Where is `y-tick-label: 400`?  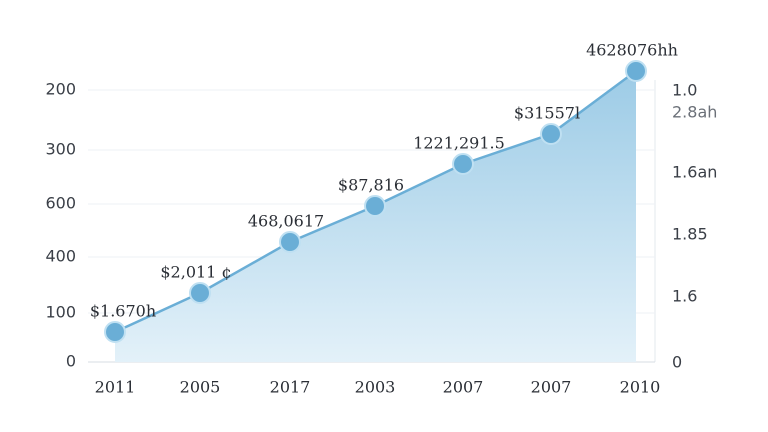 y-tick-label: 400 is located at coordinates (60, 256).